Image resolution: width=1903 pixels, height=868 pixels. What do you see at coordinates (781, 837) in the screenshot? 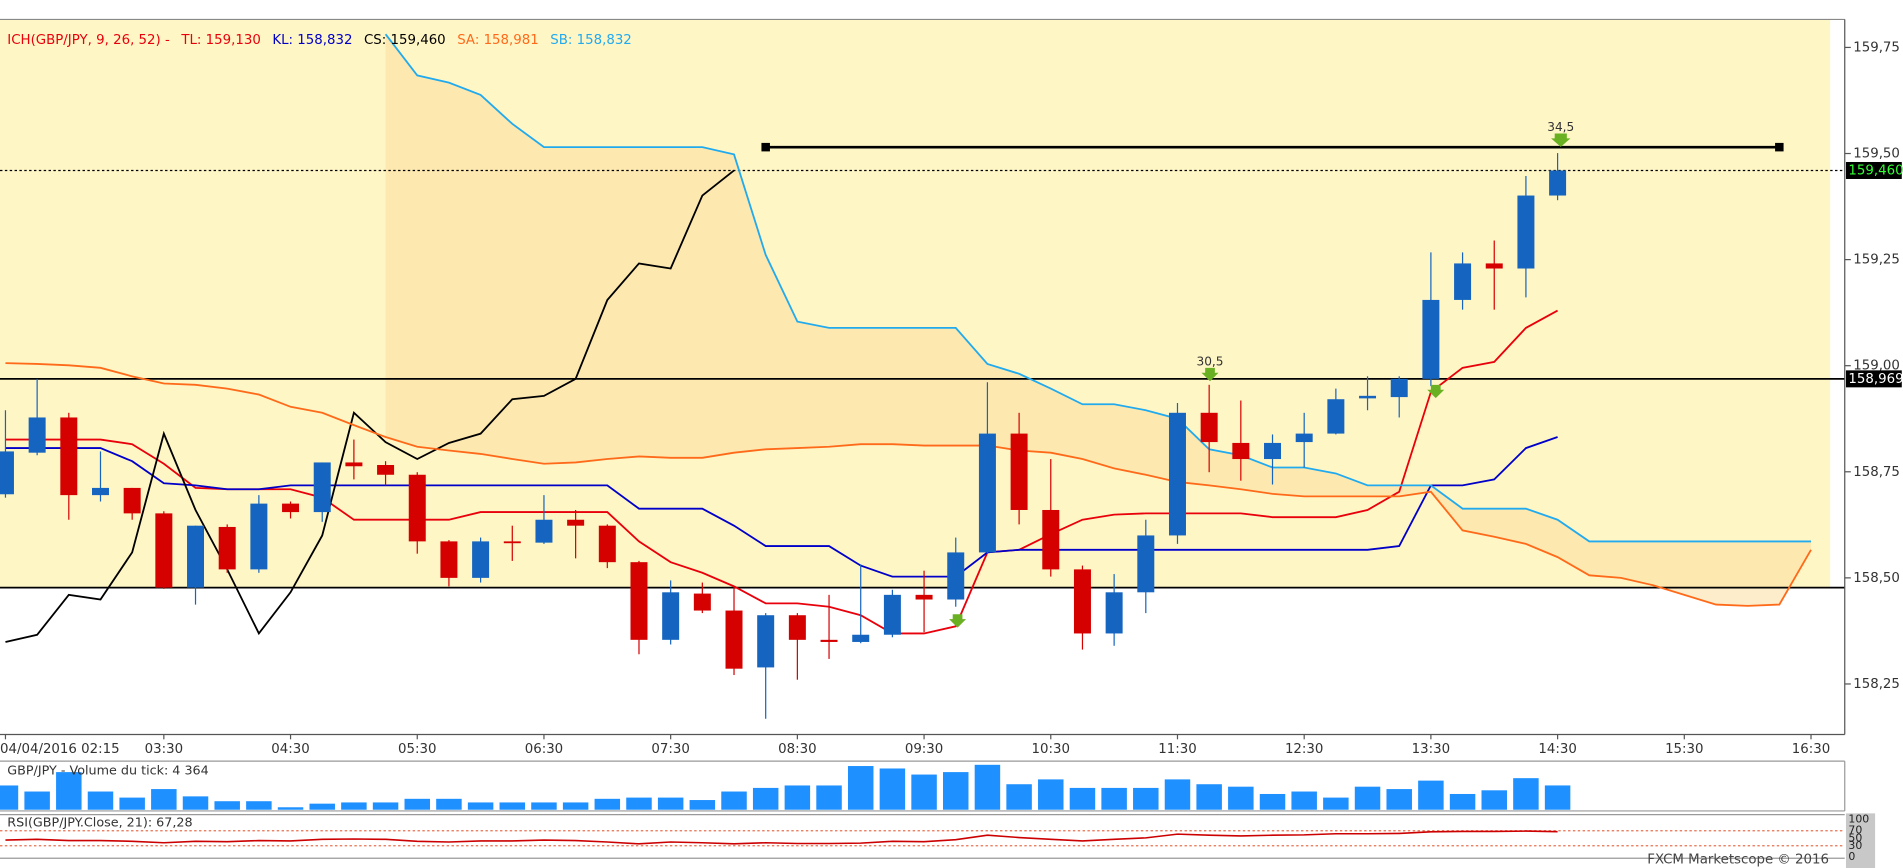
I see `rsi-line` at bounding box center [781, 837].